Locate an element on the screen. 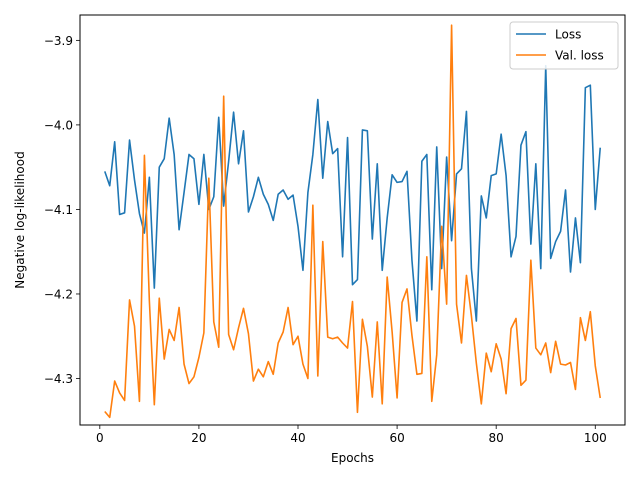 The image size is (640, 484). legend-label-loss: Loss is located at coordinates (568, 35).